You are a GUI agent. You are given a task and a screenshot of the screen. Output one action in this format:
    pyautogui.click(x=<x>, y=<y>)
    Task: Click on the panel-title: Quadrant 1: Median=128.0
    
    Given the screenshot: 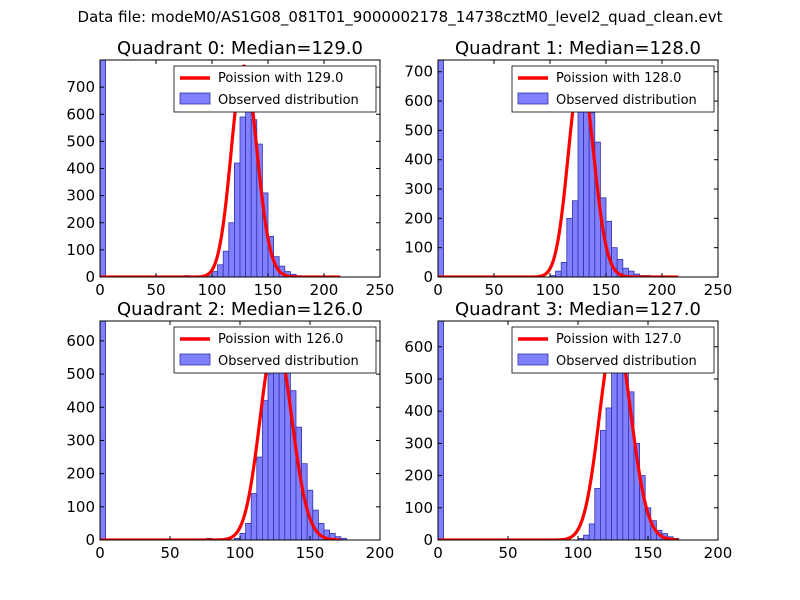 What is the action you would take?
    pyautogui.click(x=578, y=48)
    